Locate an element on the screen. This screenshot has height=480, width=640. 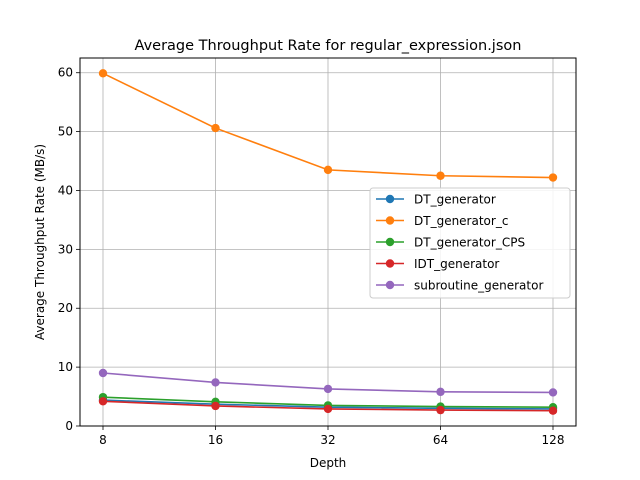
legend-item: subroutine_generator is located at coordinates (459, 286).